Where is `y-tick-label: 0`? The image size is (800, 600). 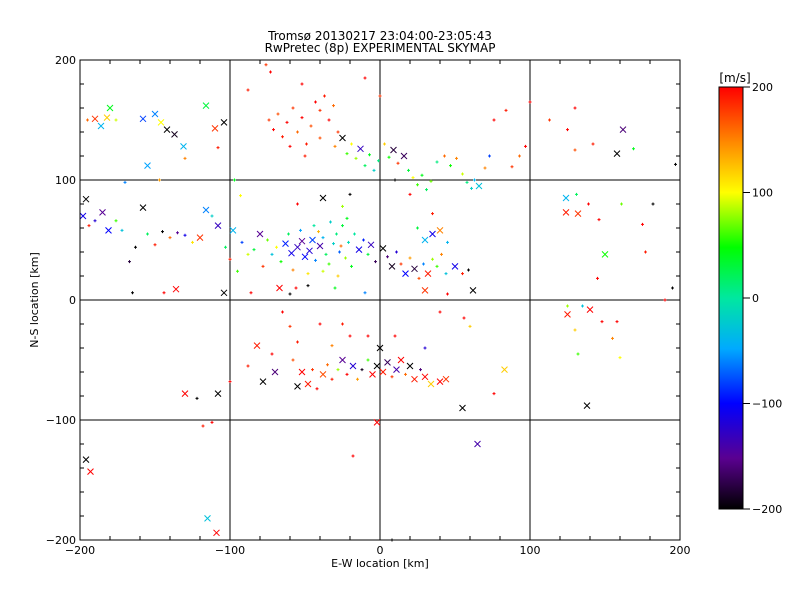 y-tick-label: 0 is located at coordinates (72, 300).